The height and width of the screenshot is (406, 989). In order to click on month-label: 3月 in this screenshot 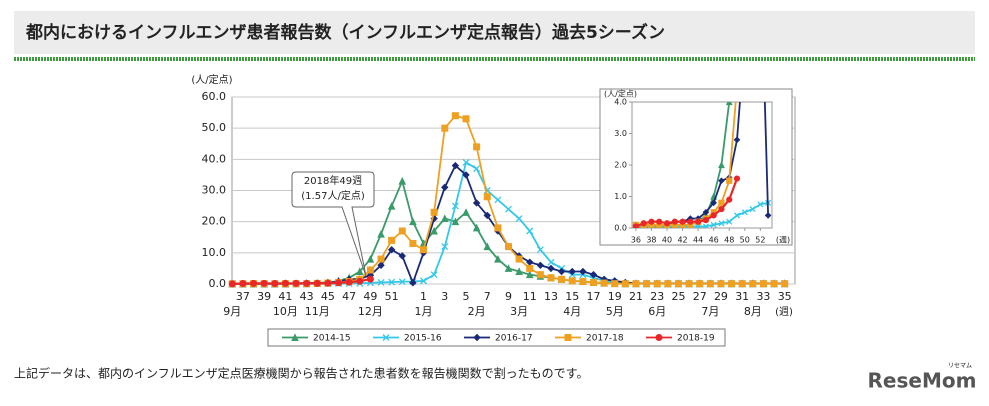, I will do `click(519, 311)`.